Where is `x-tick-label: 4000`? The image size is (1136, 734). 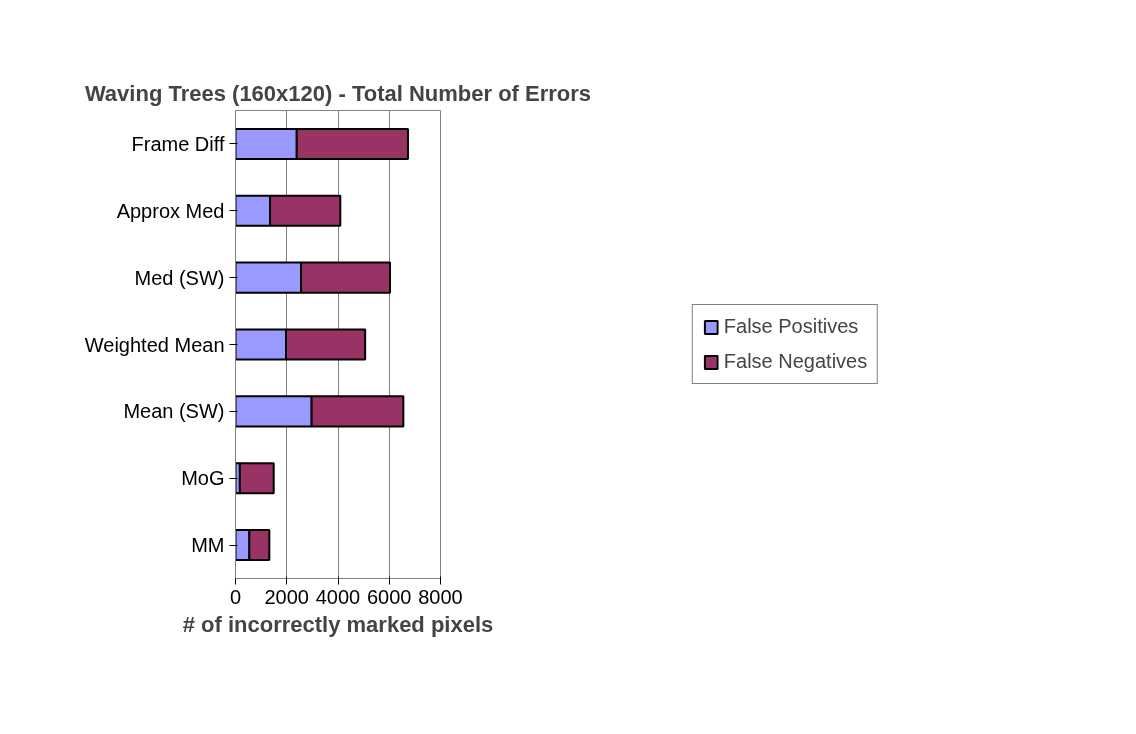
x-tick-label: 4000 is located at coordinates (338, 596).